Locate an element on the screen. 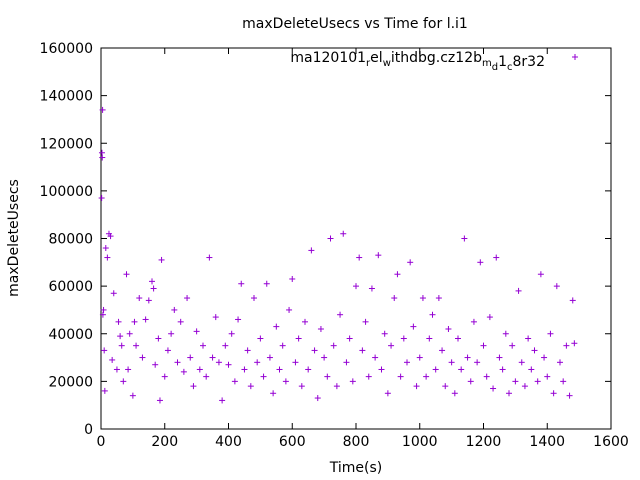 This screenshot has width=640, height=480. legend-label-part: 8r32 is located at coordinates (529, 62).